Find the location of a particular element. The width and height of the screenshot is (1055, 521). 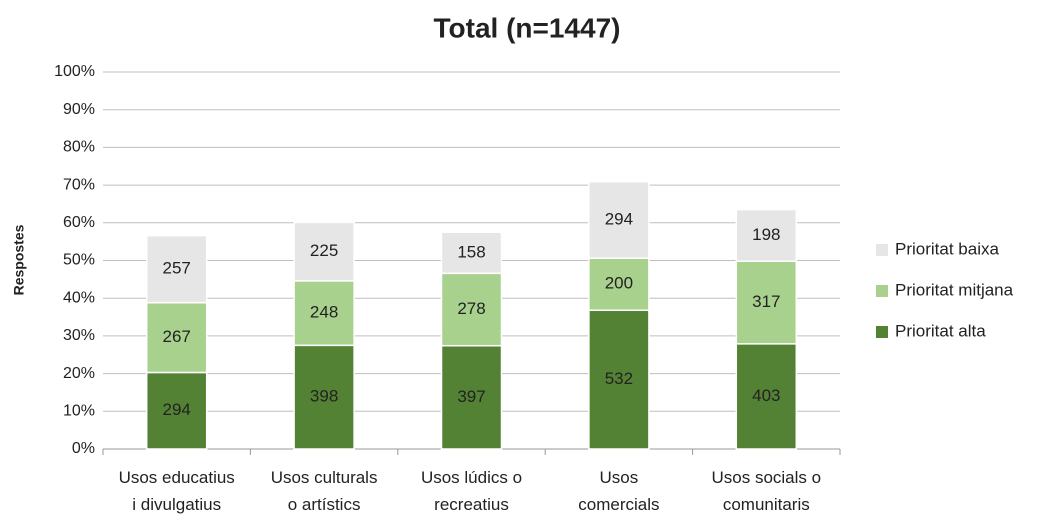

y-axis-label: Respostes is located at coordinates (19, 259).